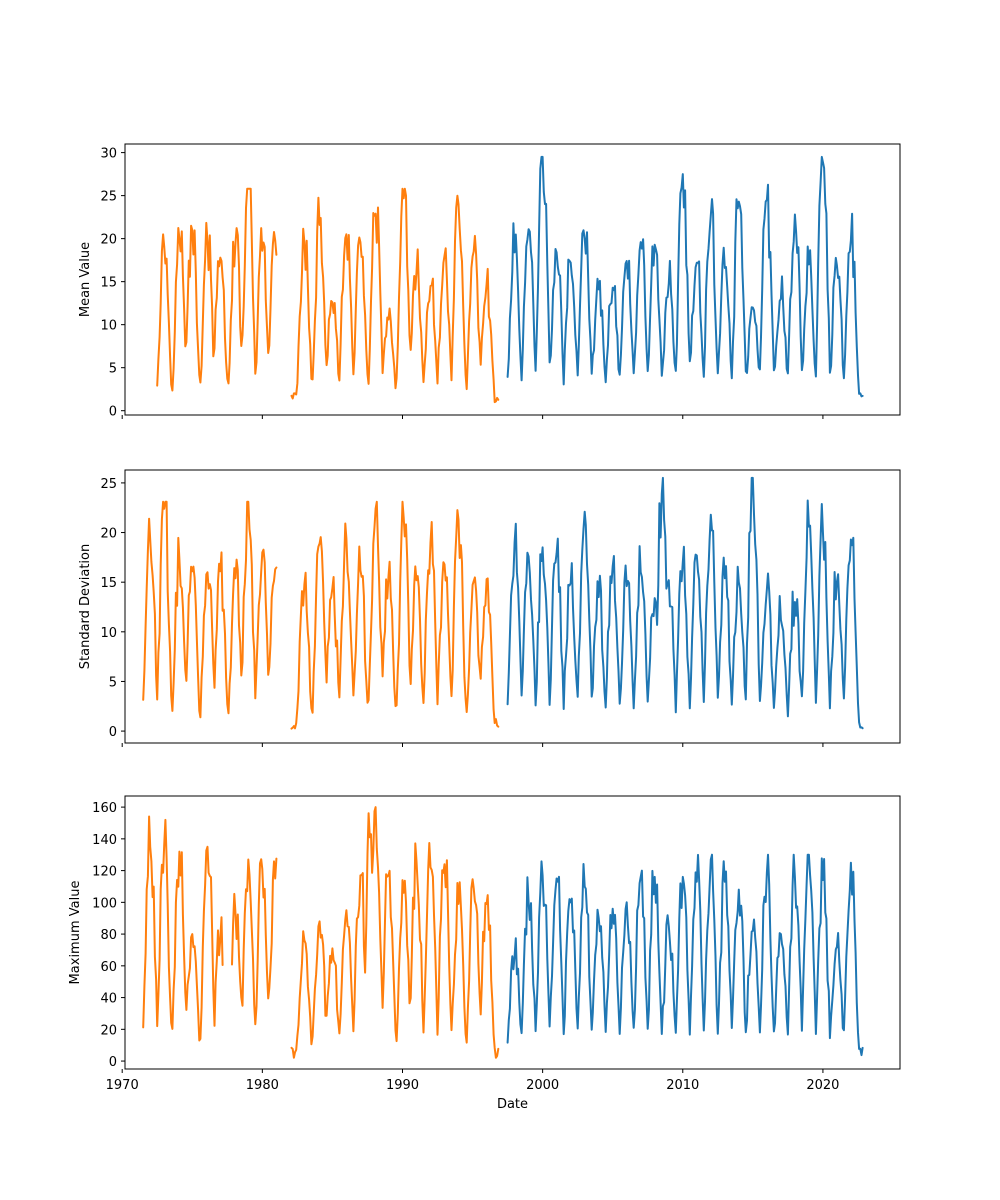  What do you see at coordinates (85, 279) in the screenshot?
I see `y-axis-label: Mean Value` at bounding box center [85, 279].